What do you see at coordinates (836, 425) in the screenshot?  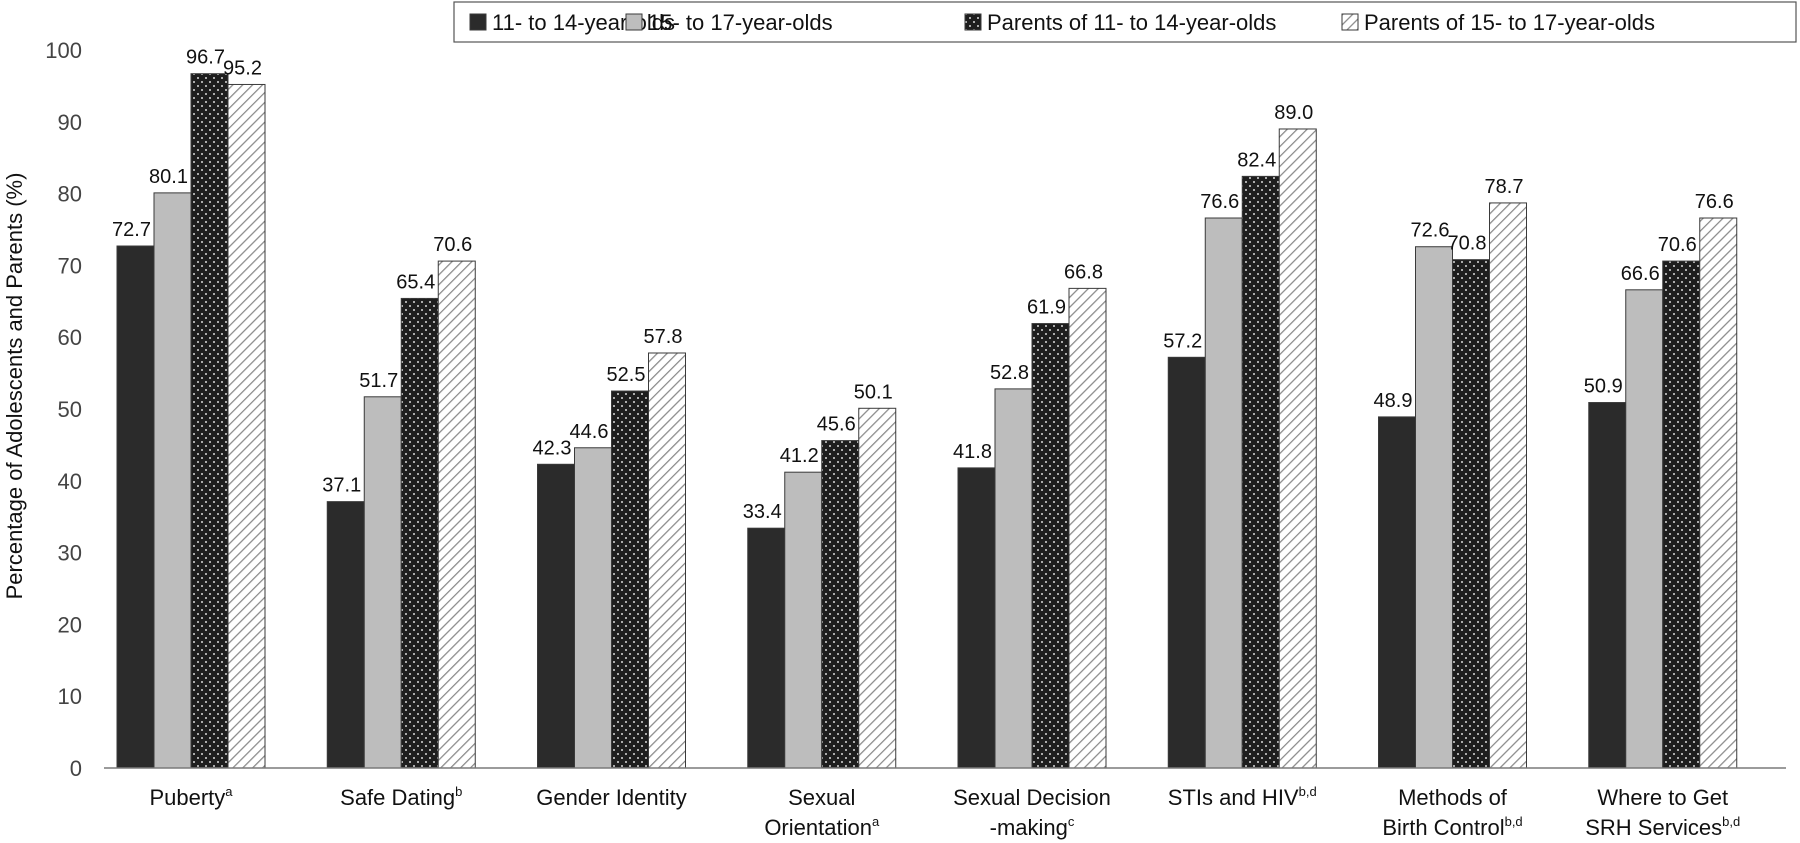 I see `data-label: 45.6` at bounding box center [836, 425].